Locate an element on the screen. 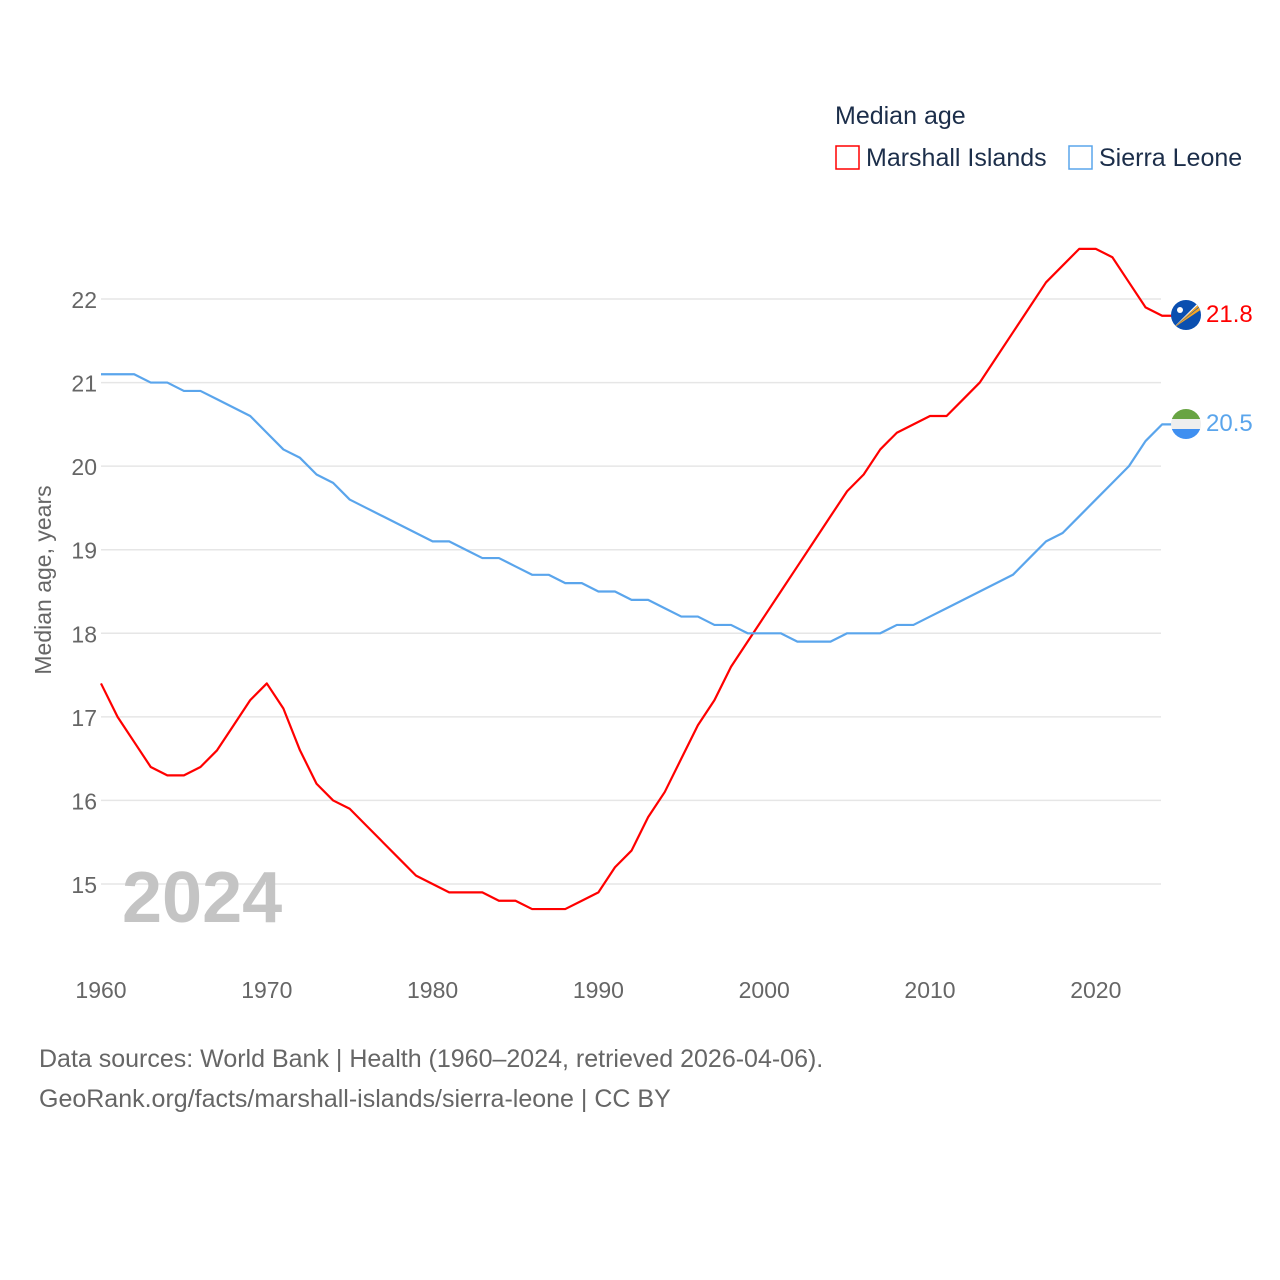 This screenshot has width=1280, height=1280. legend-item-marshall-islands: Marshall Islands is located at coordinates (941, 158).